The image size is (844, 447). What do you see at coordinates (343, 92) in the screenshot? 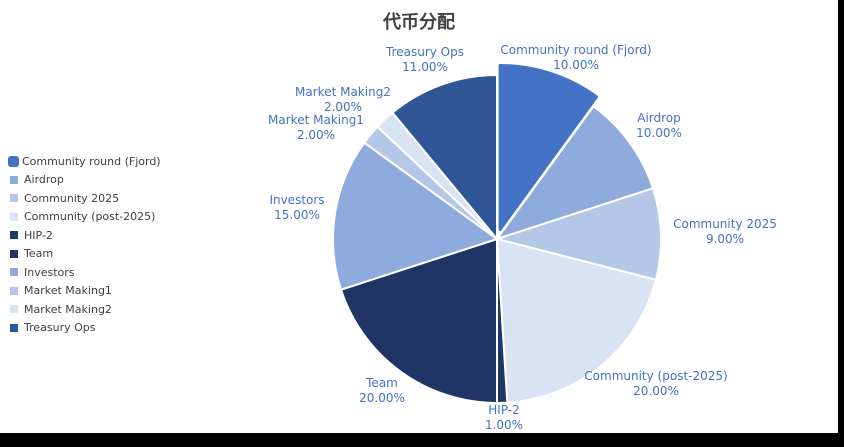
I see `slice-label-name: Market Making2` at bounding box center [343, 92].